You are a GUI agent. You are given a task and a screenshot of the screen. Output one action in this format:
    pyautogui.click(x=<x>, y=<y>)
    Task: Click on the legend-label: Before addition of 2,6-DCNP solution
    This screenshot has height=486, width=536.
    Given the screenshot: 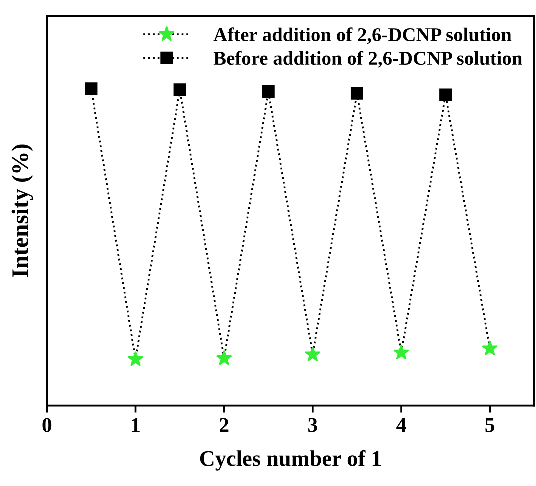 What is the action you would take?
    pyautogui.click(x=368, y=59)
    